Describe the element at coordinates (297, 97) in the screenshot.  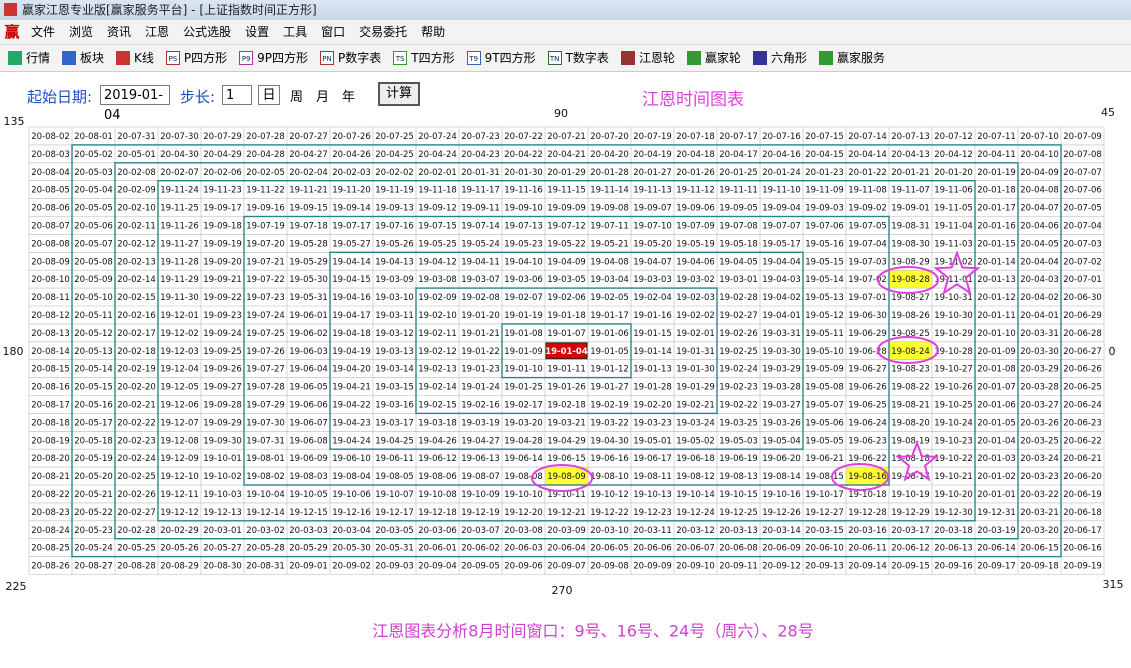
I see `period-option: 周` at that location.